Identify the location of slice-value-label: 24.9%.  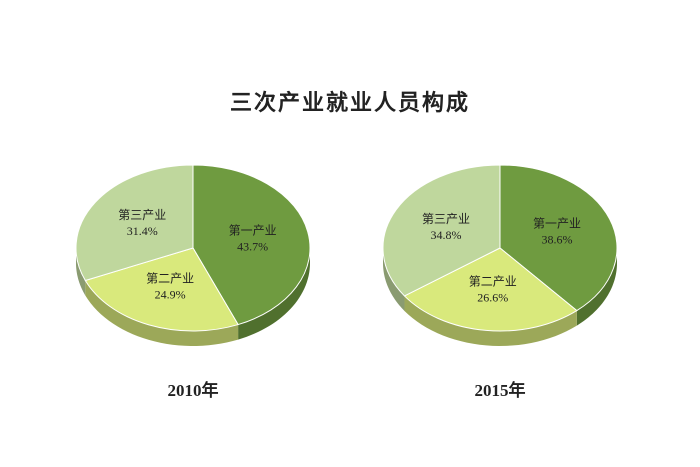
(170, 295).